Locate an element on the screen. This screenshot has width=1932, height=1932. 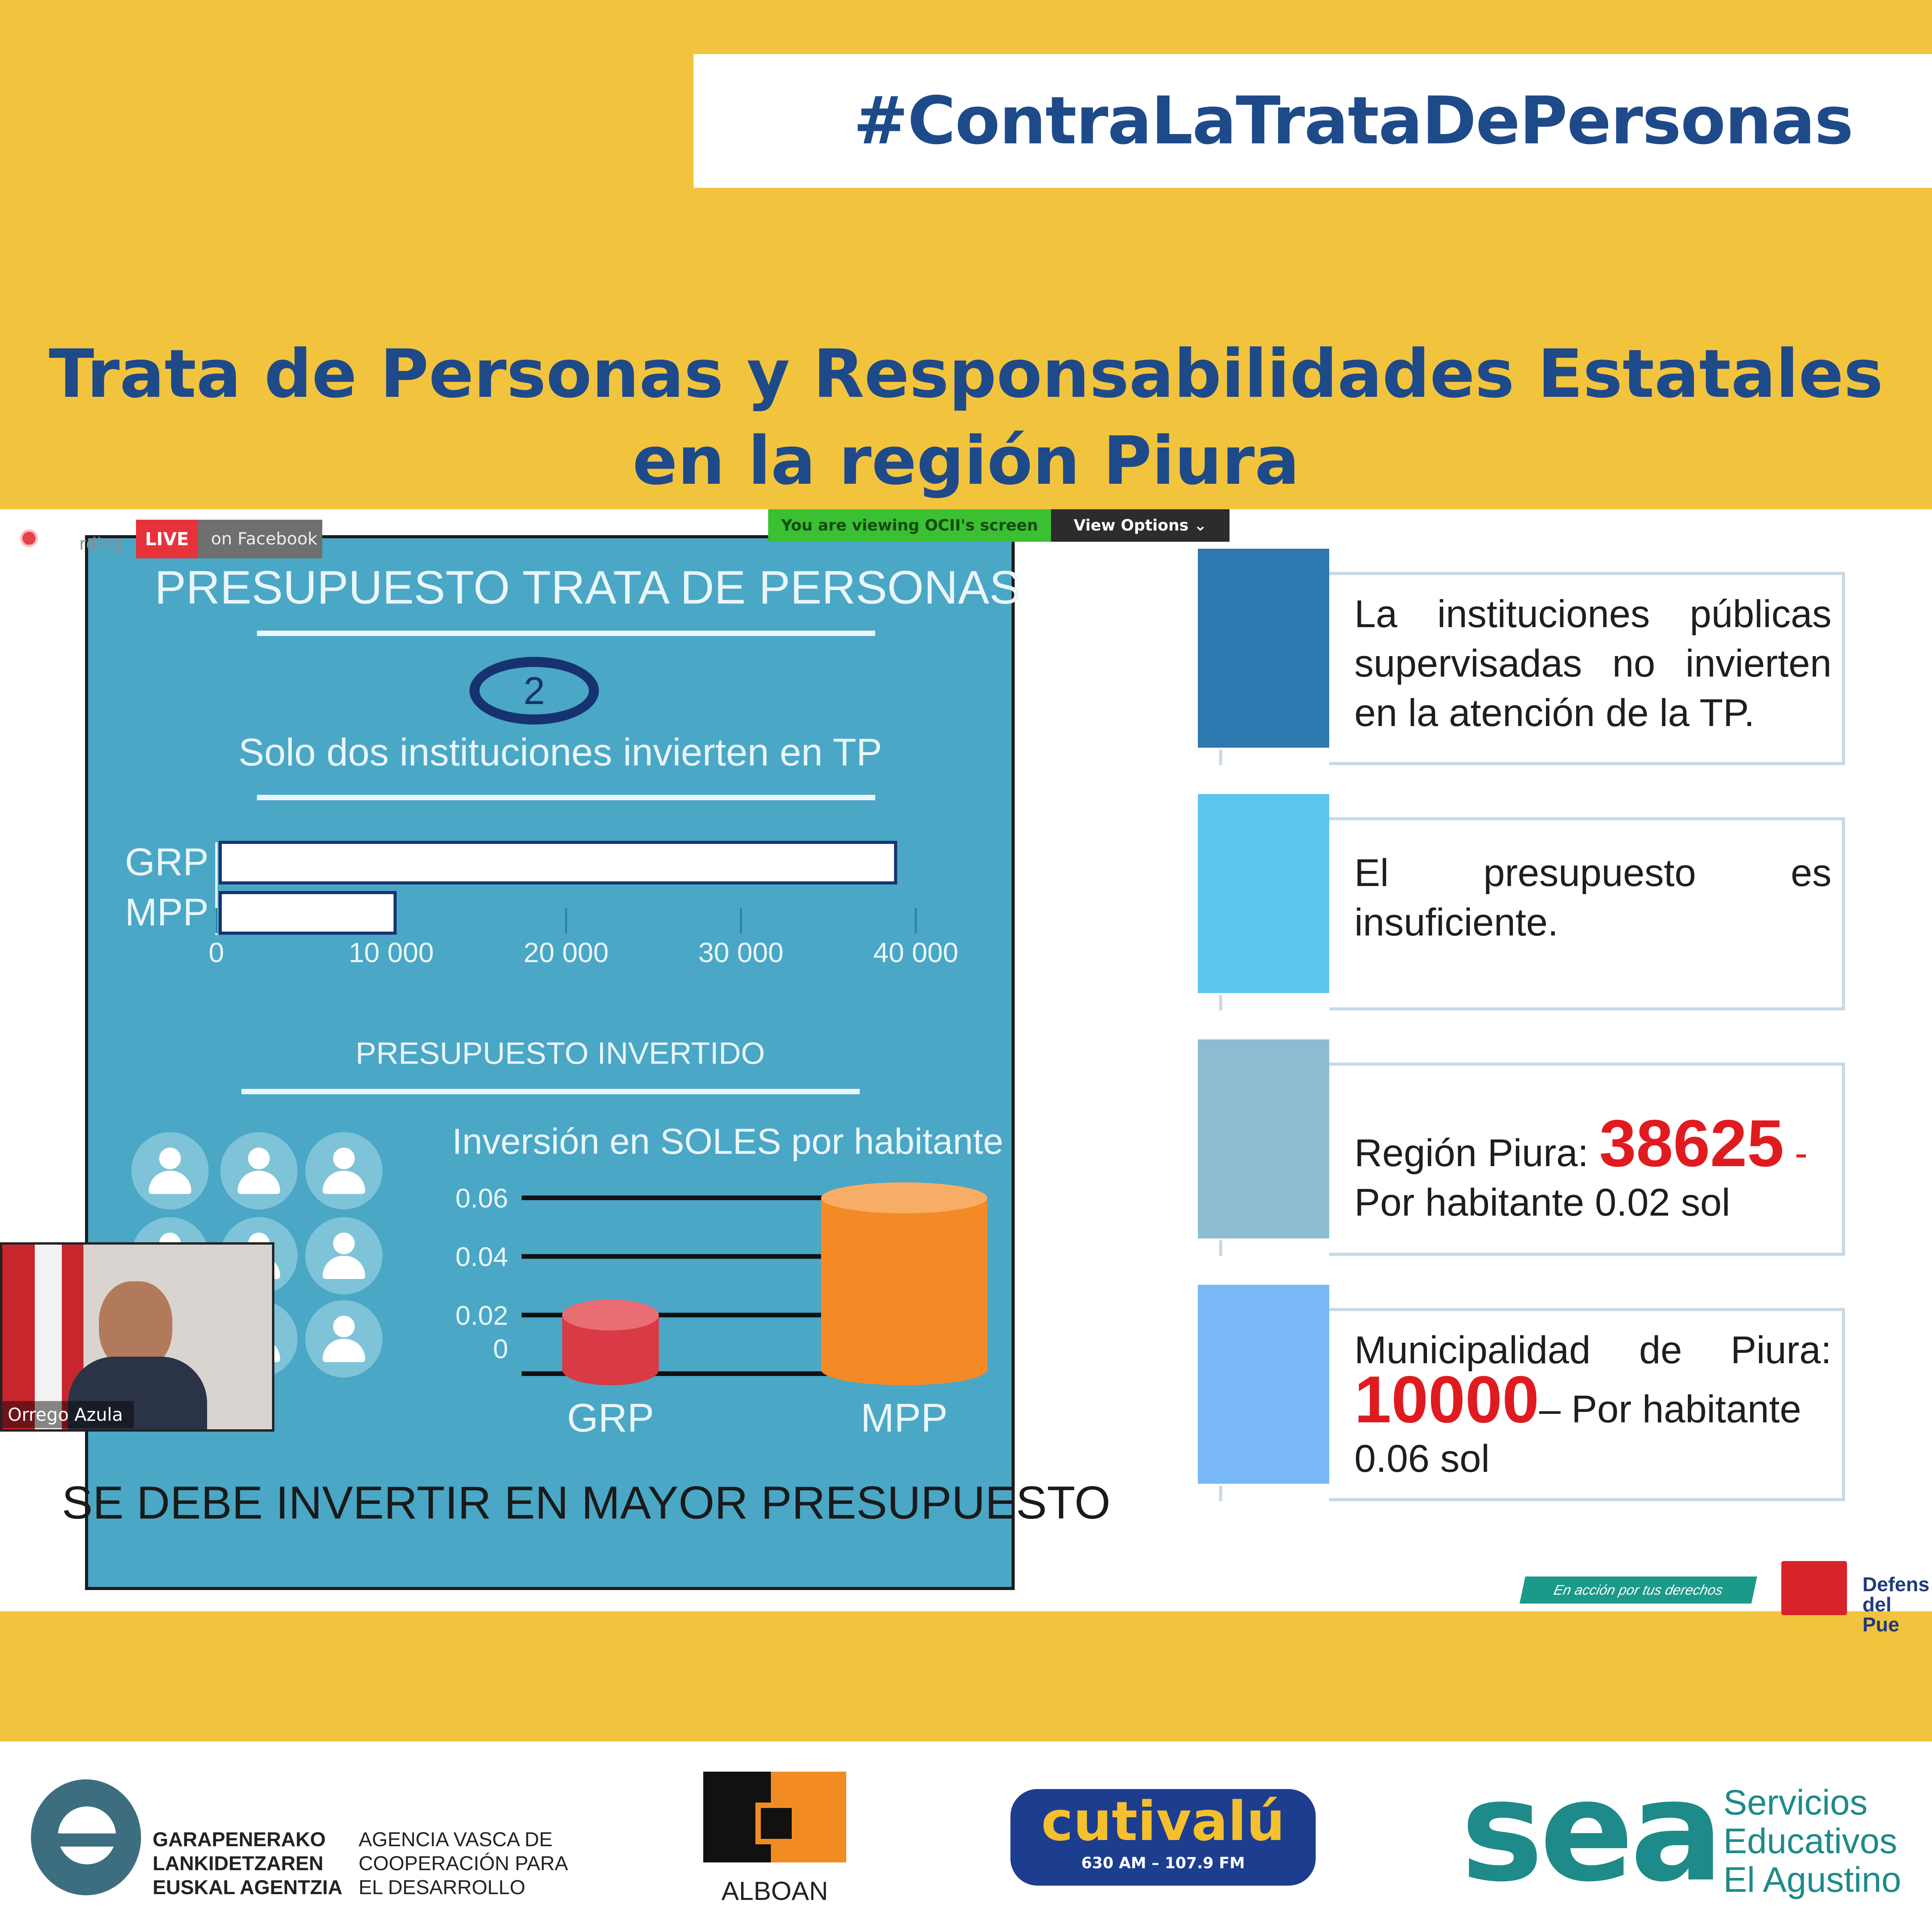
x-category-label: MPP is located at coordinates (904, 1418).